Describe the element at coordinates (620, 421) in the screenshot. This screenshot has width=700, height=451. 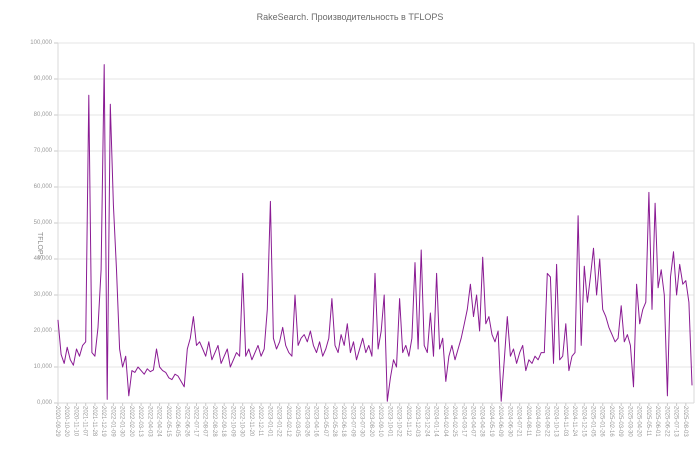
I see `x-axis-tick-label: 2025-03-09` at that location.